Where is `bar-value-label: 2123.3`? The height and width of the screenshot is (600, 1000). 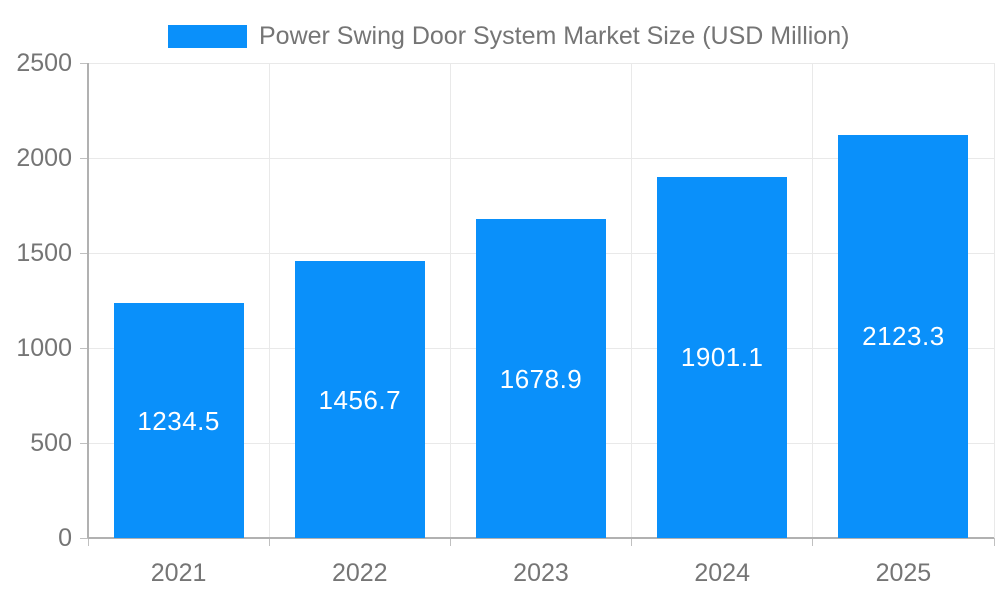 bar-value-label: 2123.3 is located at coordinates (903, 336).